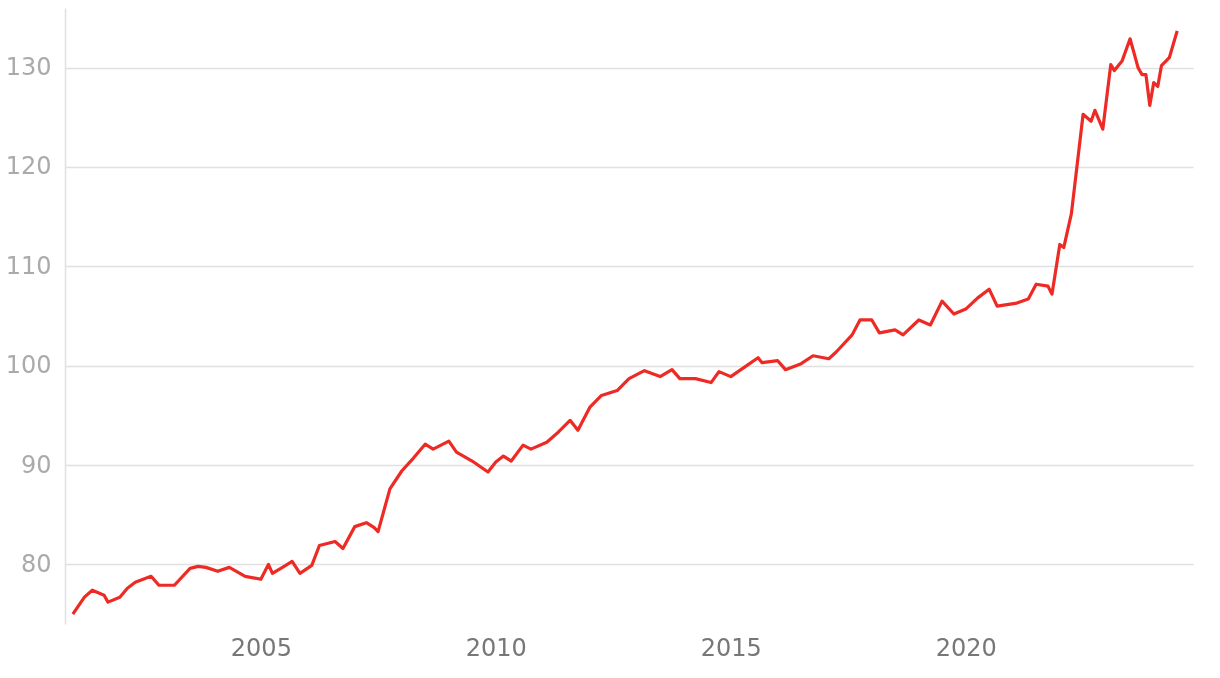 Image resolution: width=1220 pixels, height=678 pixels. What do you see at coordinates (28, 265) in the screenshot?
I see `y-tick-label: 110` at bounding box center [28, 265].